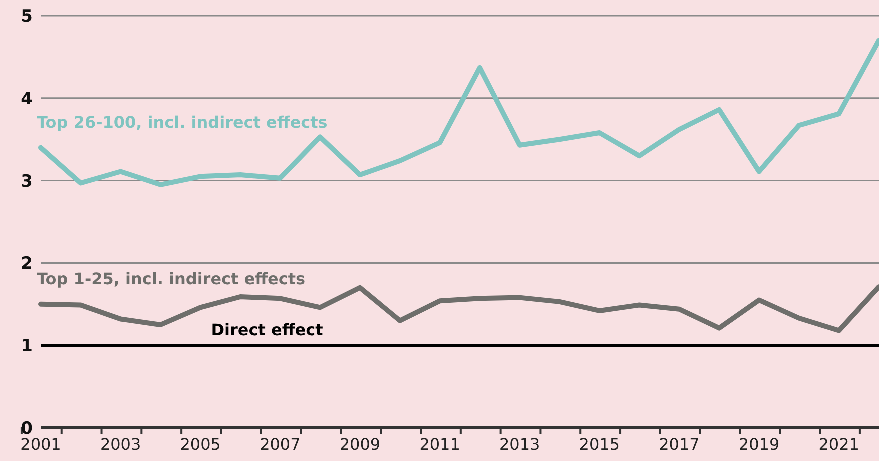 The image size is (879, 461). I want to click on series-label: Top 26-100, incl. indirect effects, so click(182, 122).